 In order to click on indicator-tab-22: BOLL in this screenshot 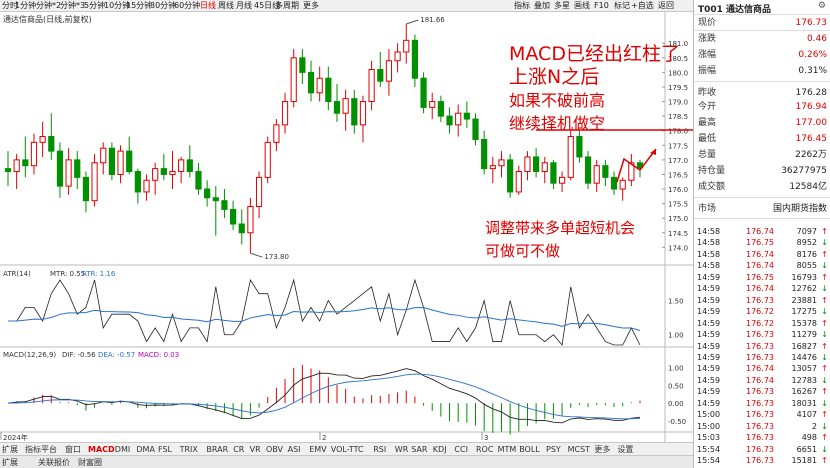, I will do `click(529, 449)`.